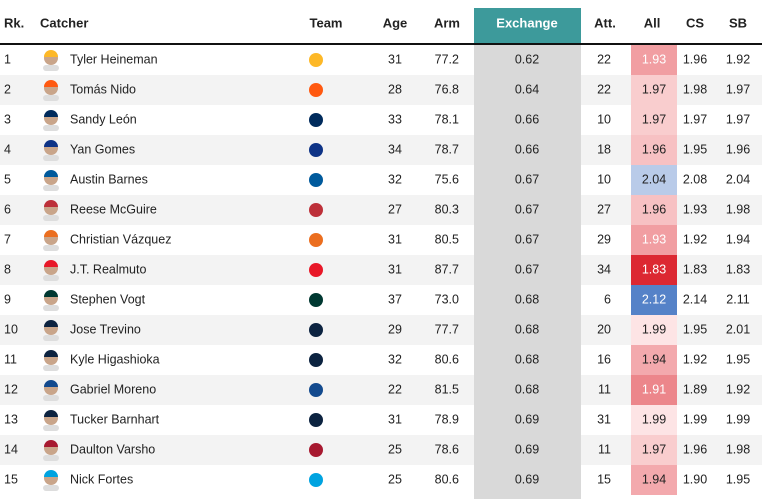 This screenshot has width=762, height=504. Describe the element at coordinates (11, 329) in the screenshot. I see `rank: 10` at that location.